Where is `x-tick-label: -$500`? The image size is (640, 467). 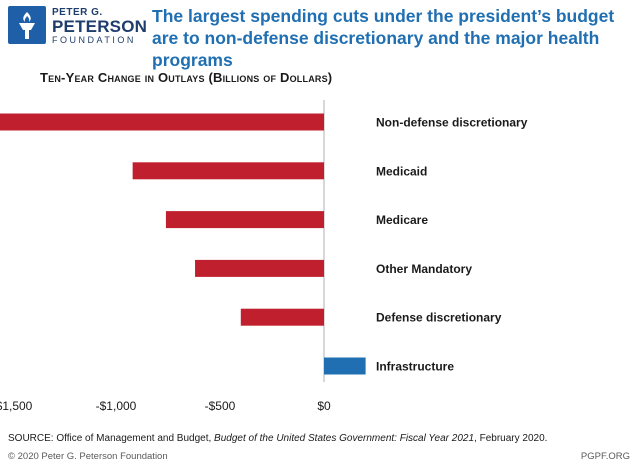 x-tick-label: -$500 is located at coordinates (220, 406).